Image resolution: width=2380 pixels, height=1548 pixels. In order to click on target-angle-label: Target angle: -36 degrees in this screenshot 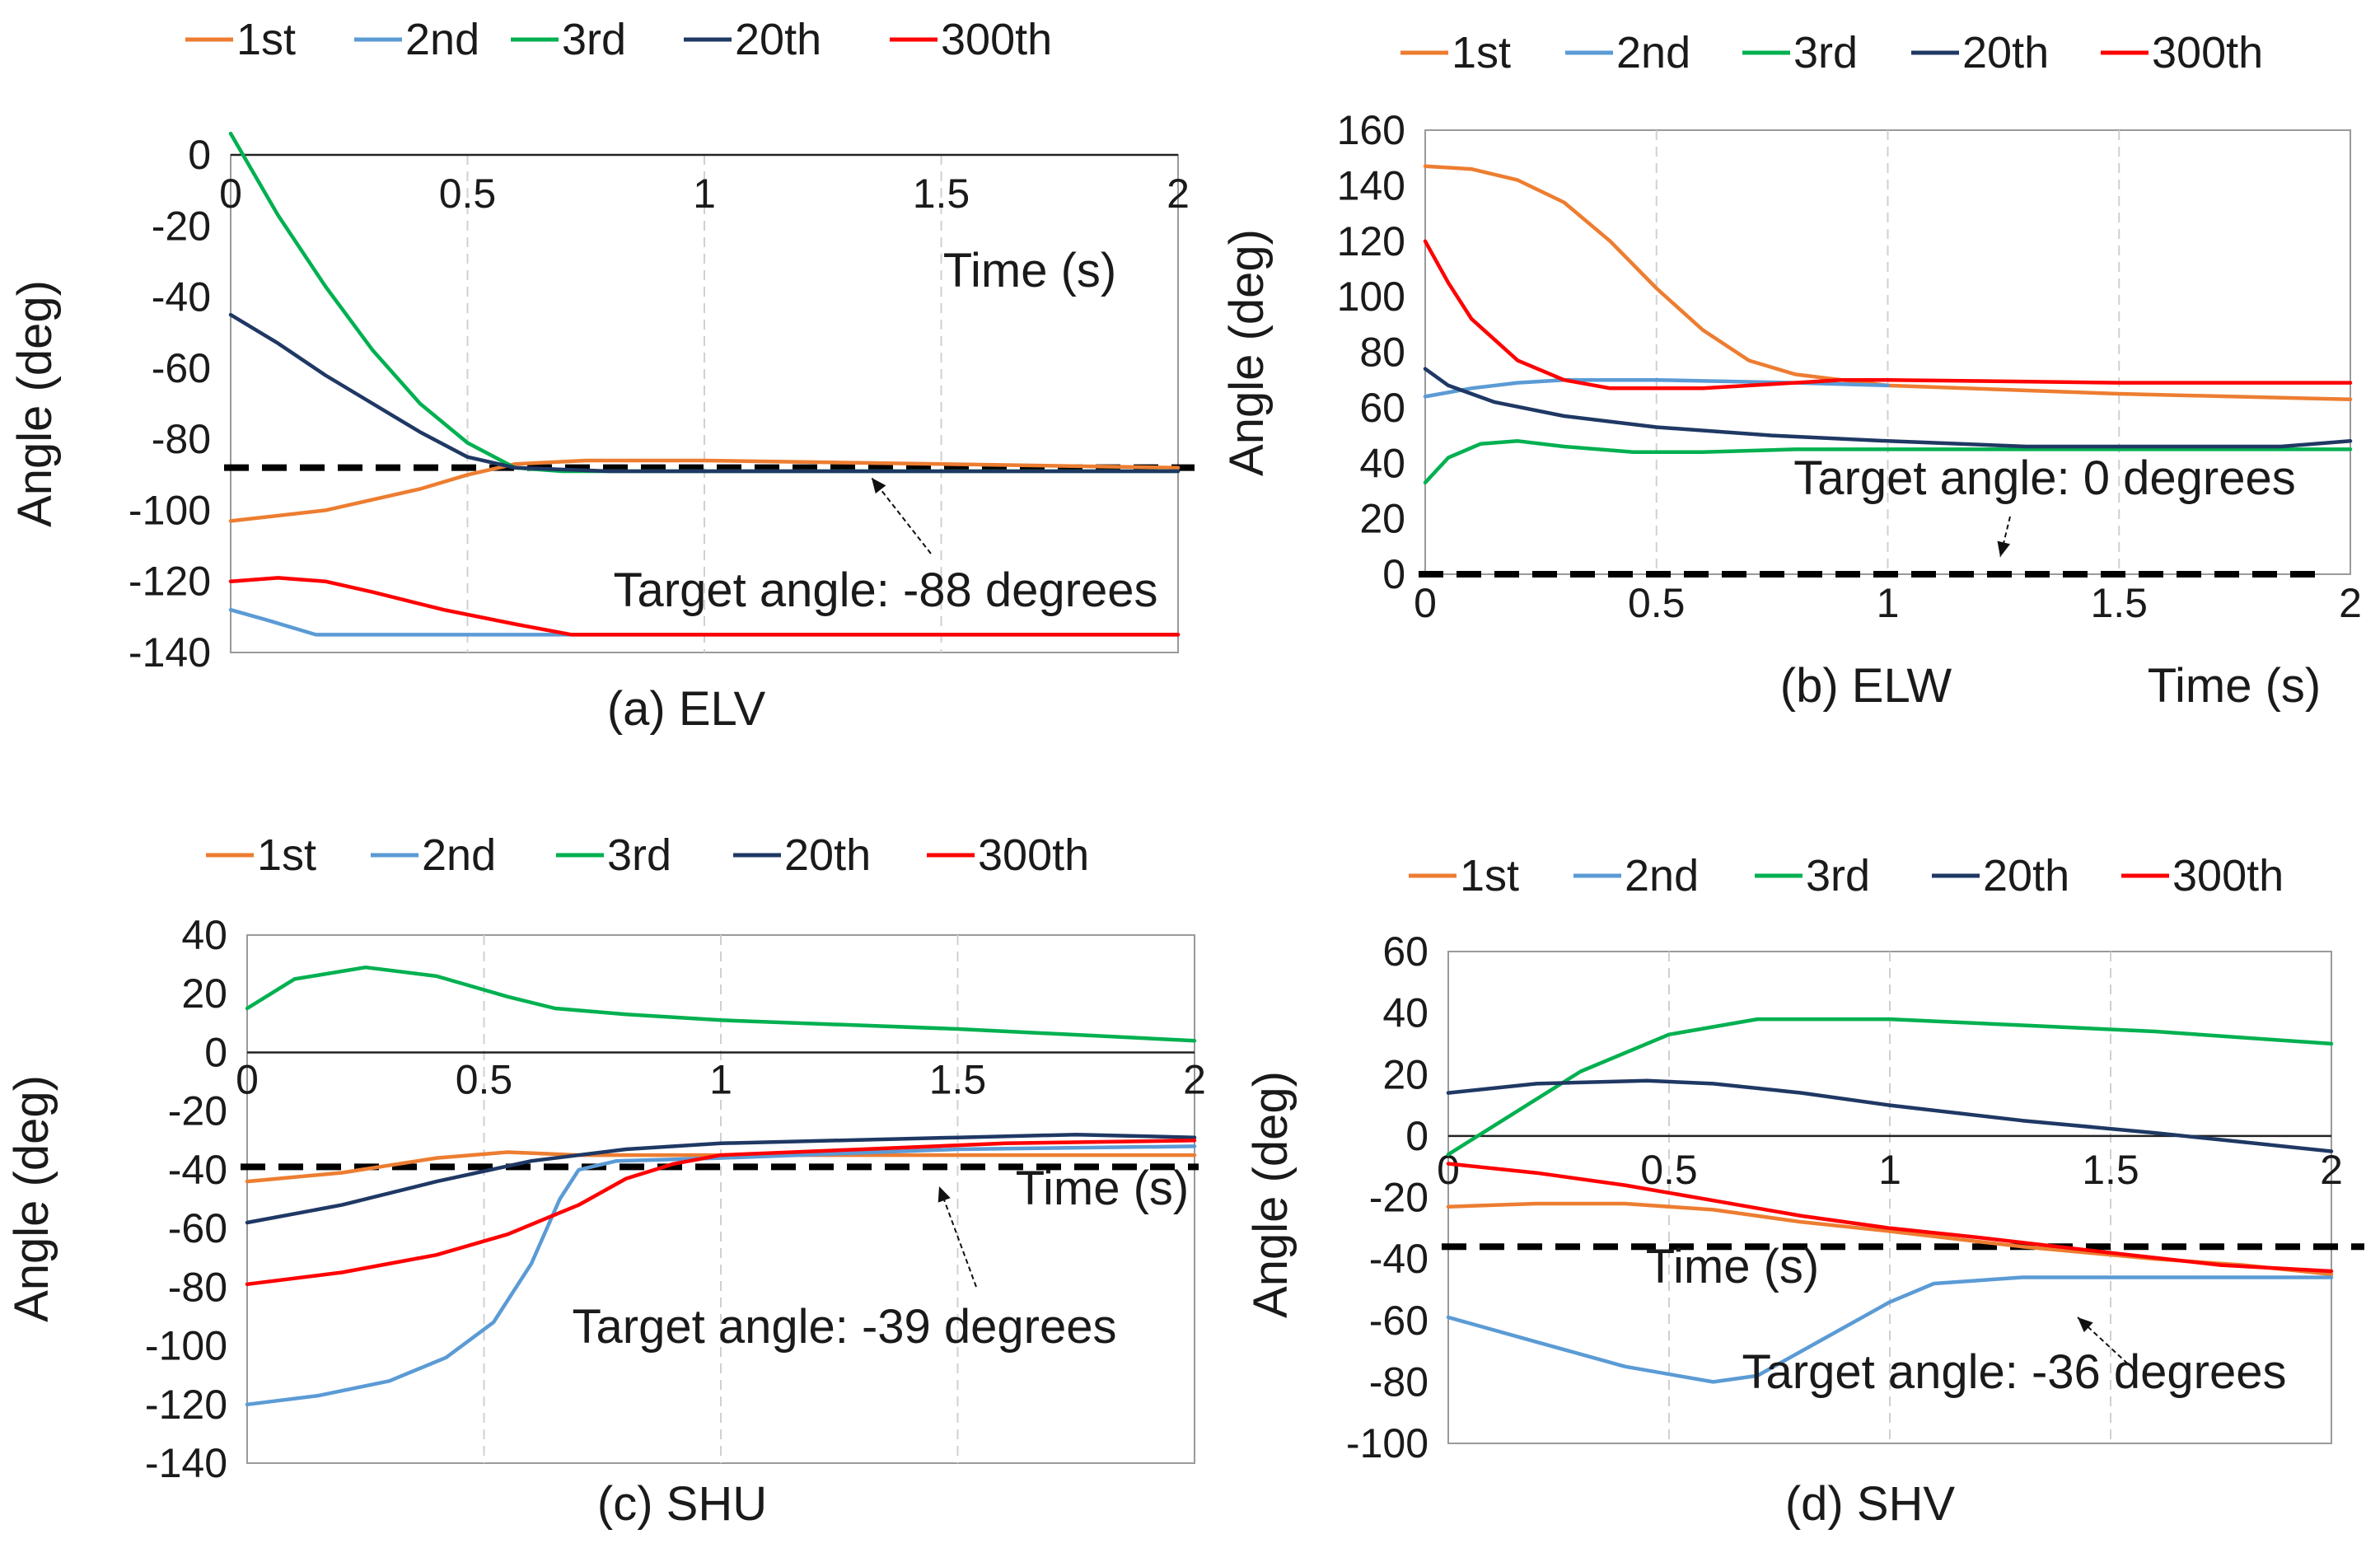, I will do `click(2014, 1372)`.